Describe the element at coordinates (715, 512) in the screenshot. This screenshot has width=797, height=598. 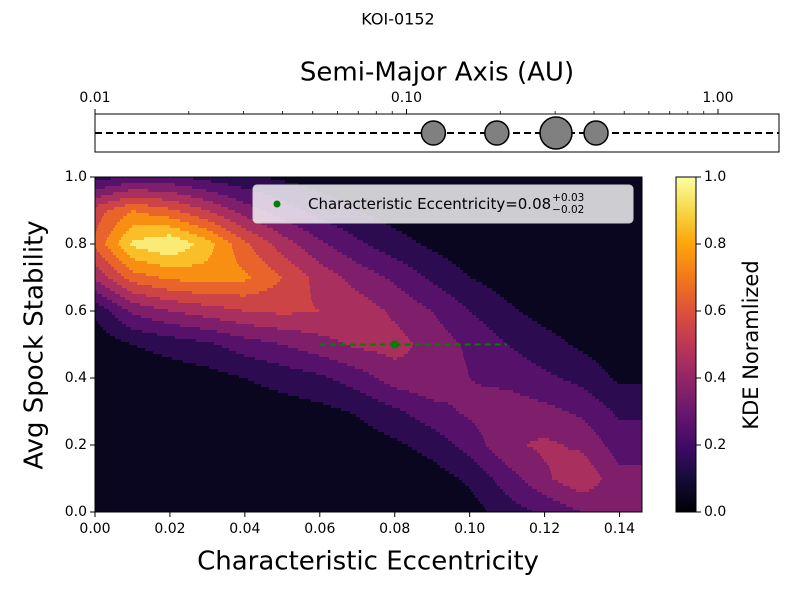
I see `colorbar-tick-label: 0.0` at that location.